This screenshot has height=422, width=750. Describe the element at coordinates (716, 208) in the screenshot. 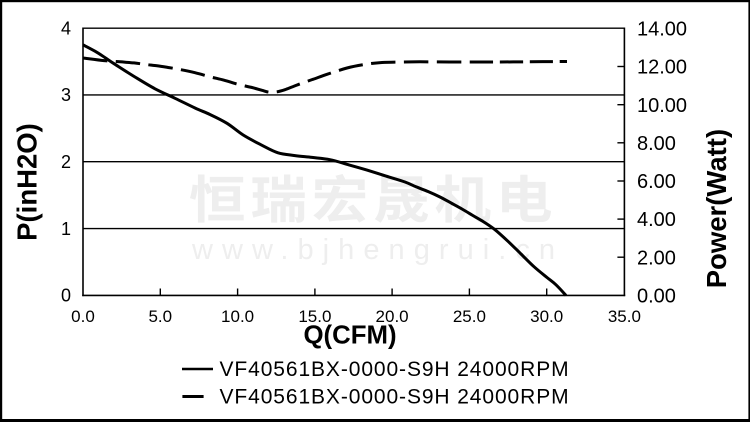

I see `svg-text: Power(Watt)` at that location.